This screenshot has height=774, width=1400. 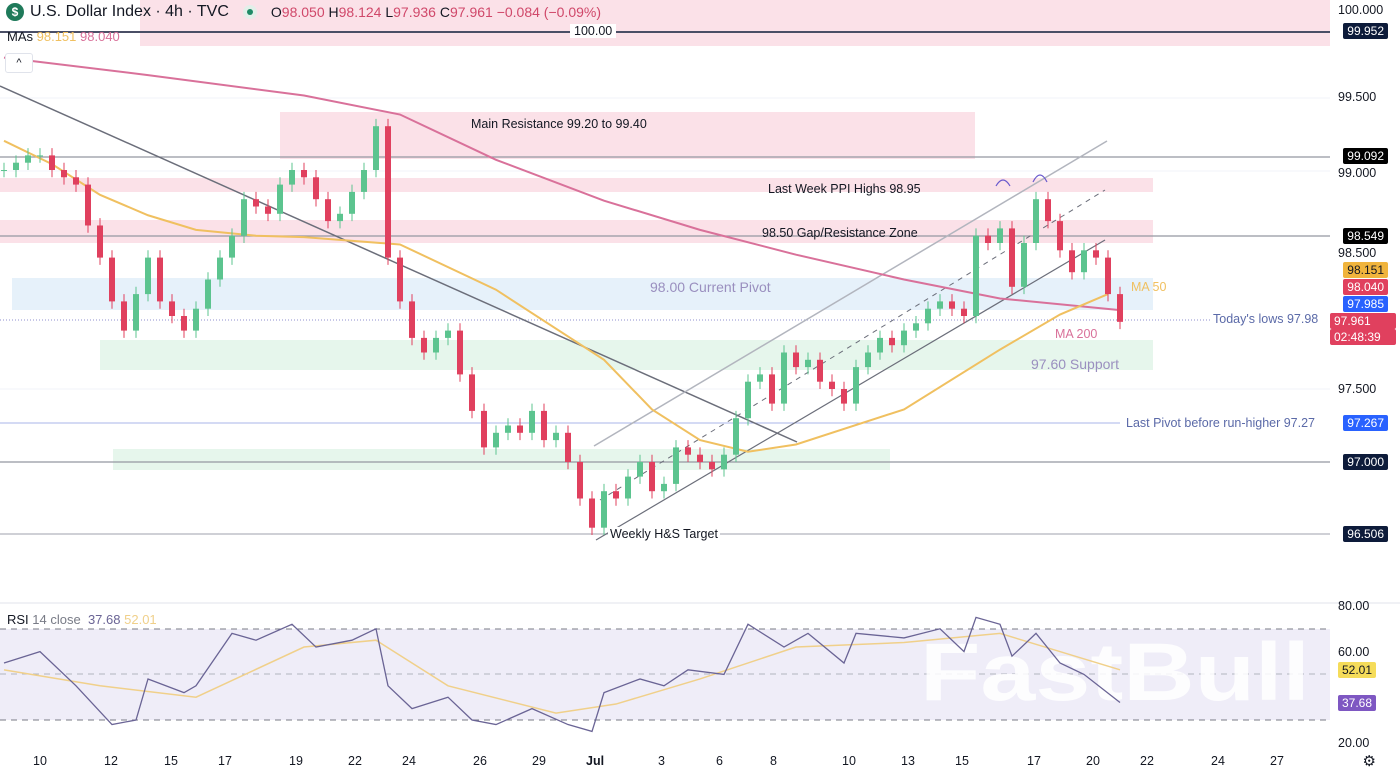 I want to click on time-tick: 12, so click(x=111, y=761).